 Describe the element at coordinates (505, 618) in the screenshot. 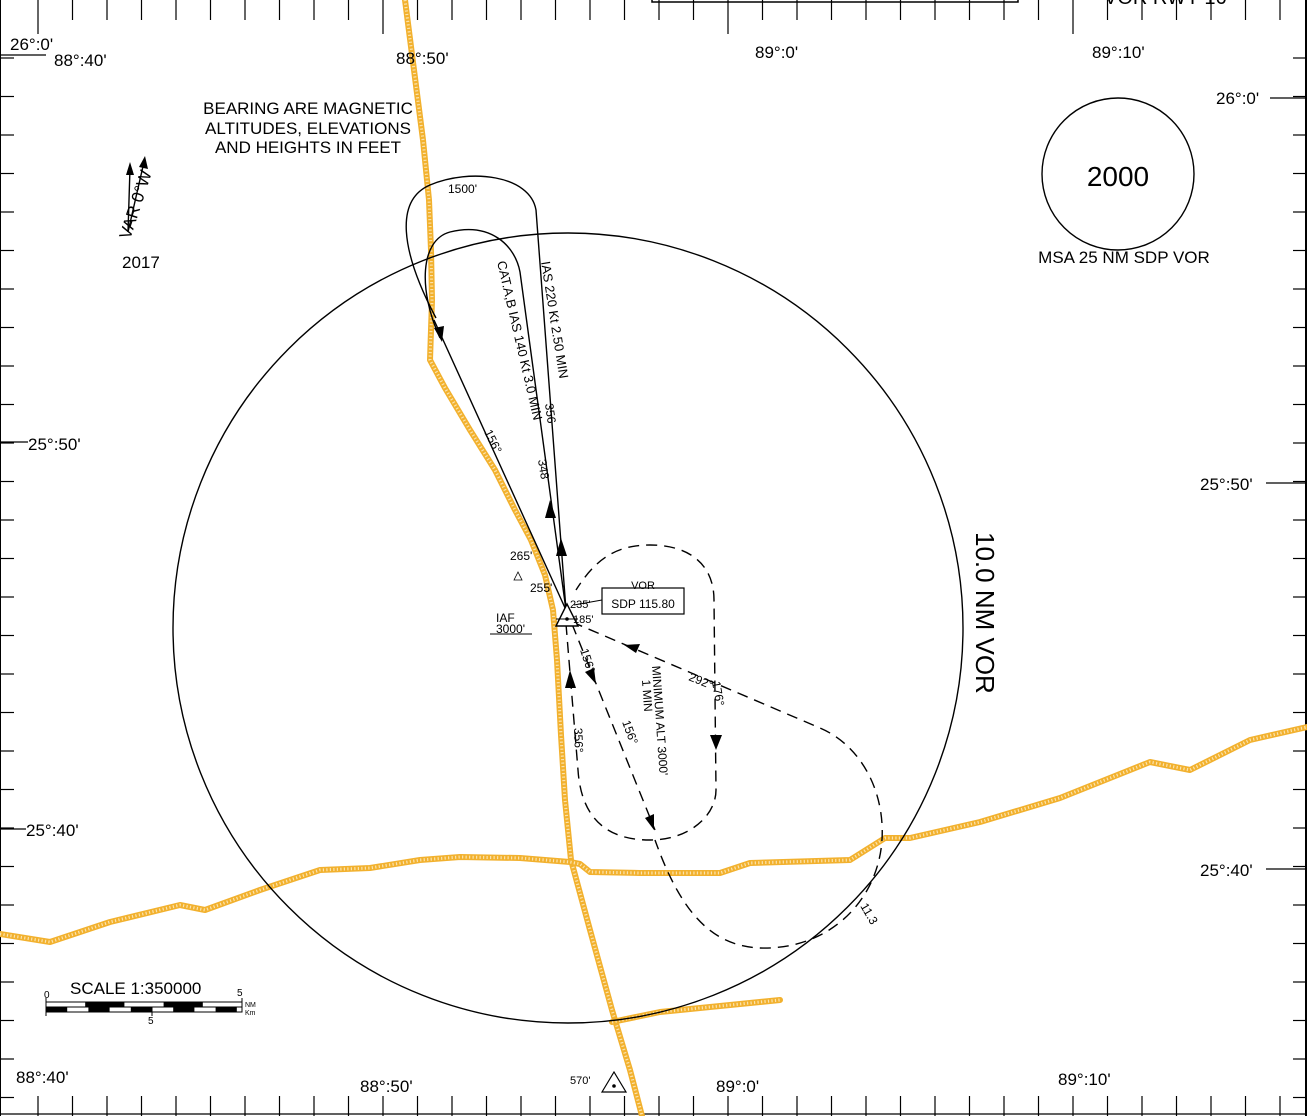

I see `iaf-label: IAF` at that location.